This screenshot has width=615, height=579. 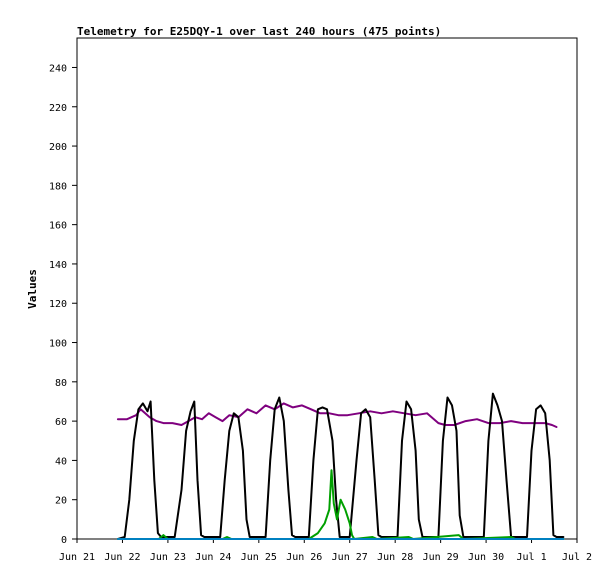 What do you see at coordinates (304, 557) in the screenshot?
I see `x-tick-label: Jun 26` at bounding box center [304, 557].